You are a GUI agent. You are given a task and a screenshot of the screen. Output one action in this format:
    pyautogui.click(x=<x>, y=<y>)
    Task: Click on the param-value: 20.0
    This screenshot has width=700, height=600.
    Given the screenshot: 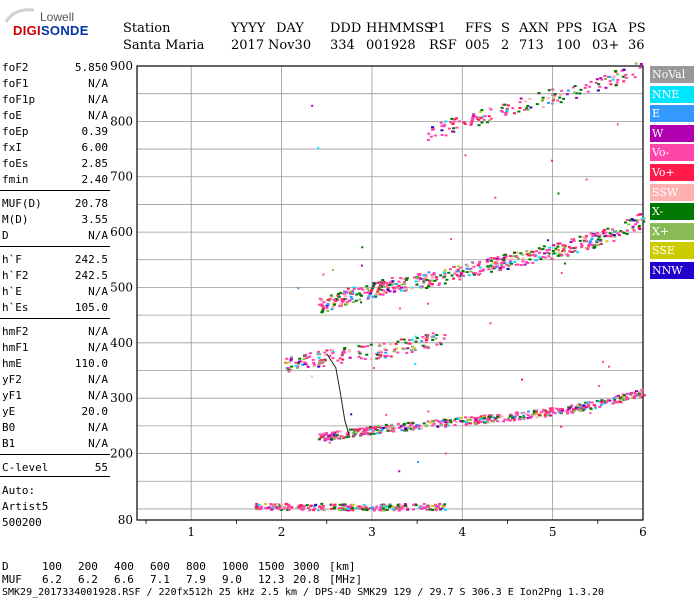 What is the action you would take?
    pyautogui.click(x=95, y=411)
    